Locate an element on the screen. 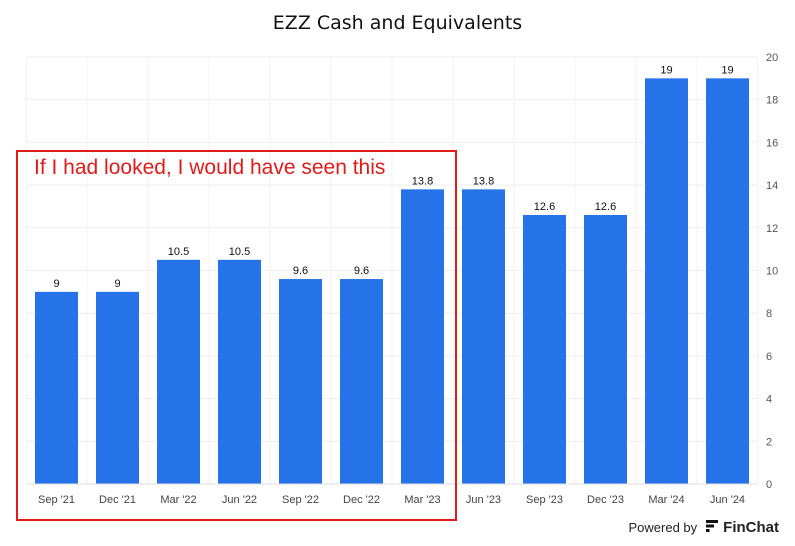 The width and height of the screenshot is (795, 546). x-tick-label: Dec '23 is located at coordinates (605, 500).